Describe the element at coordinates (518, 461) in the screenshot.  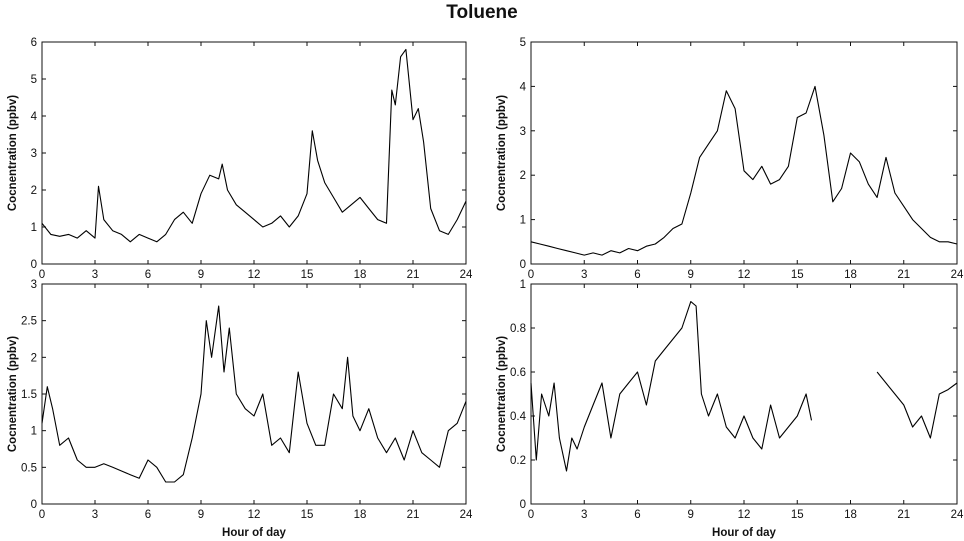
I see `y-tick-label: 0.2` at that location.